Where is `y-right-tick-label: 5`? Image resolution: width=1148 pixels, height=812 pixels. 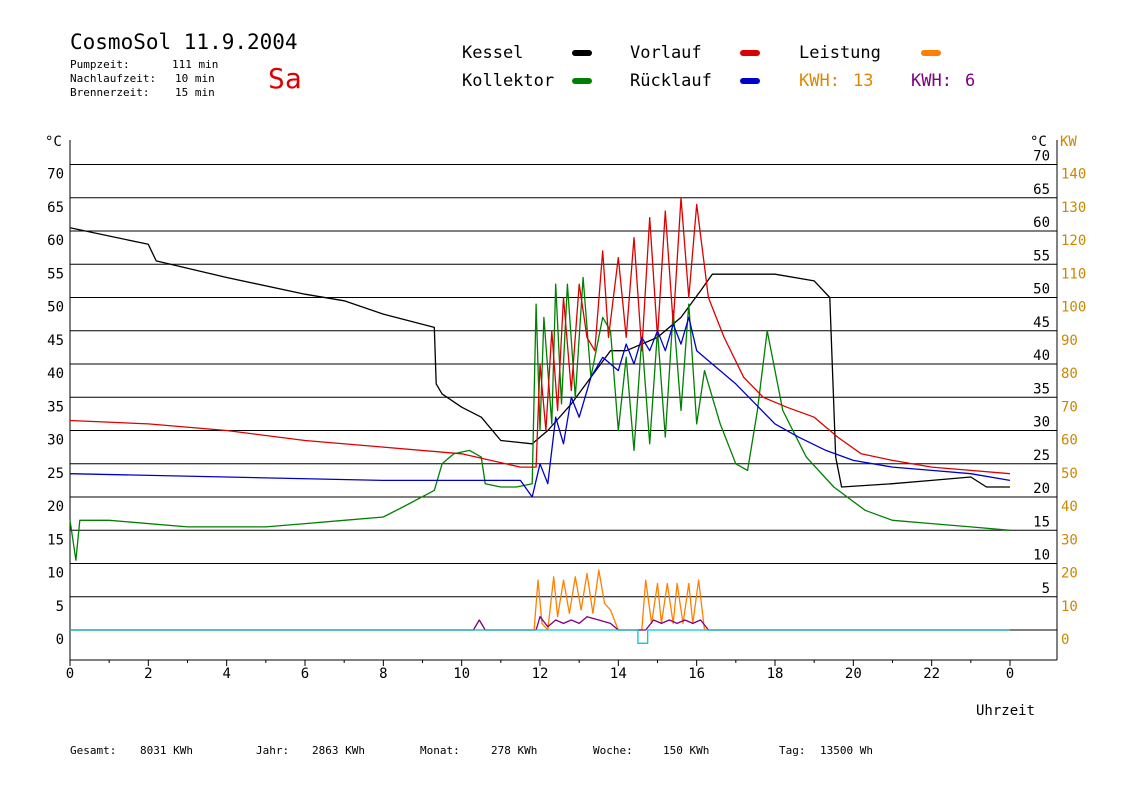 y-right-tick-label: 5 is located at coordinates (1046, 589).